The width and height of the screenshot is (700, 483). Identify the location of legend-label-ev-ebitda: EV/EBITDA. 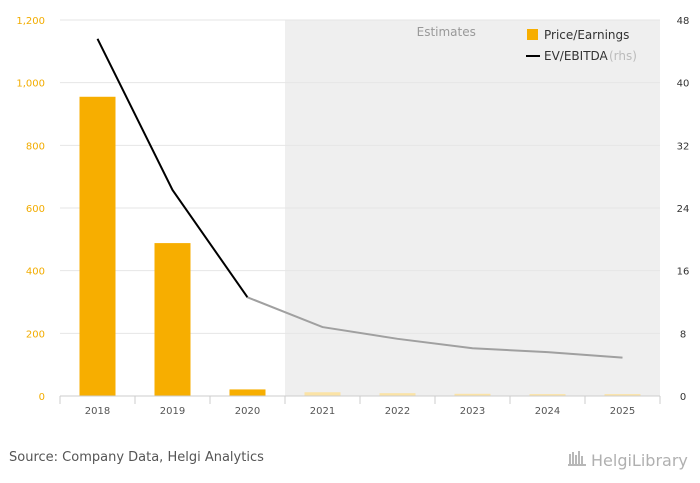
(576, 56).